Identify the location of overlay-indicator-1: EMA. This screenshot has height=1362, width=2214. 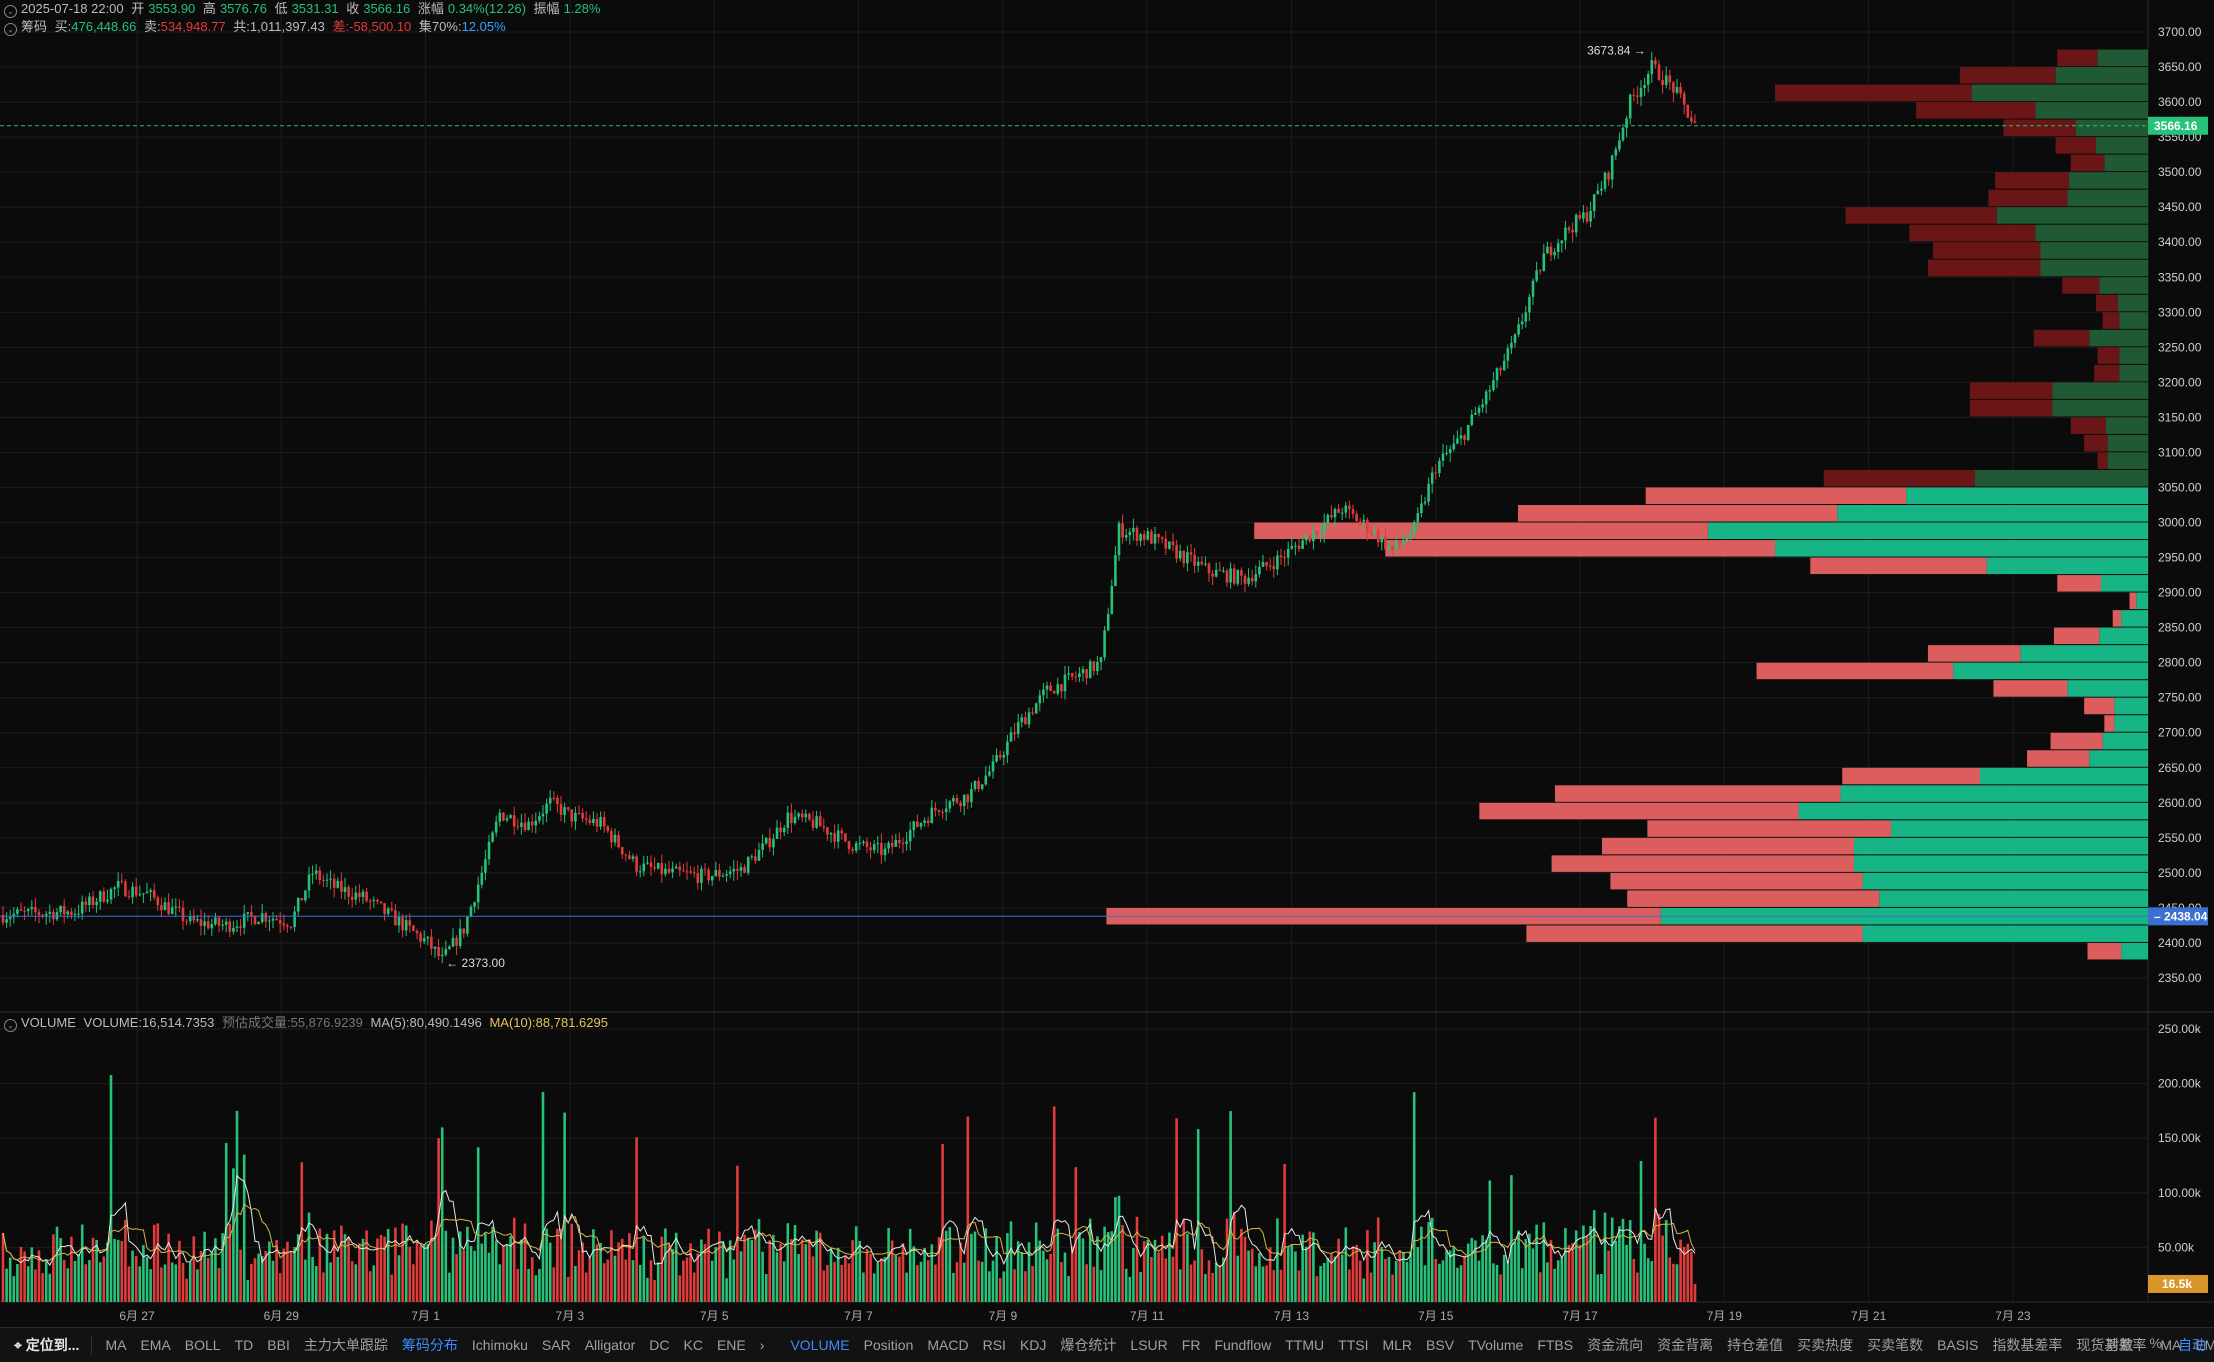
(155, 1345).